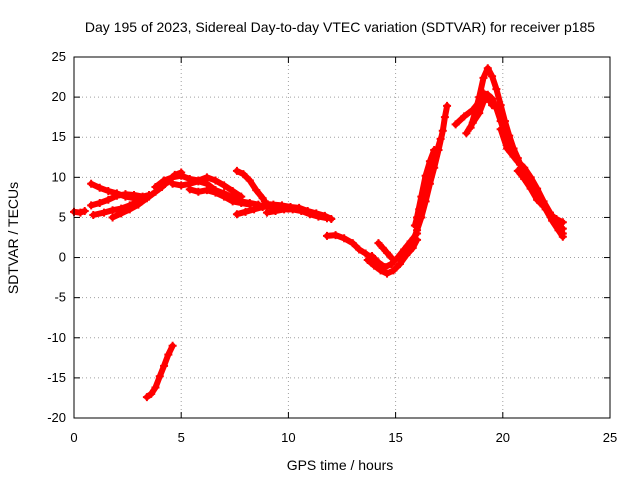  What do you see at coordinates (56, 417) in the screenshot?
I see `y-tick-label: -20` at bounding box center [56, 417].